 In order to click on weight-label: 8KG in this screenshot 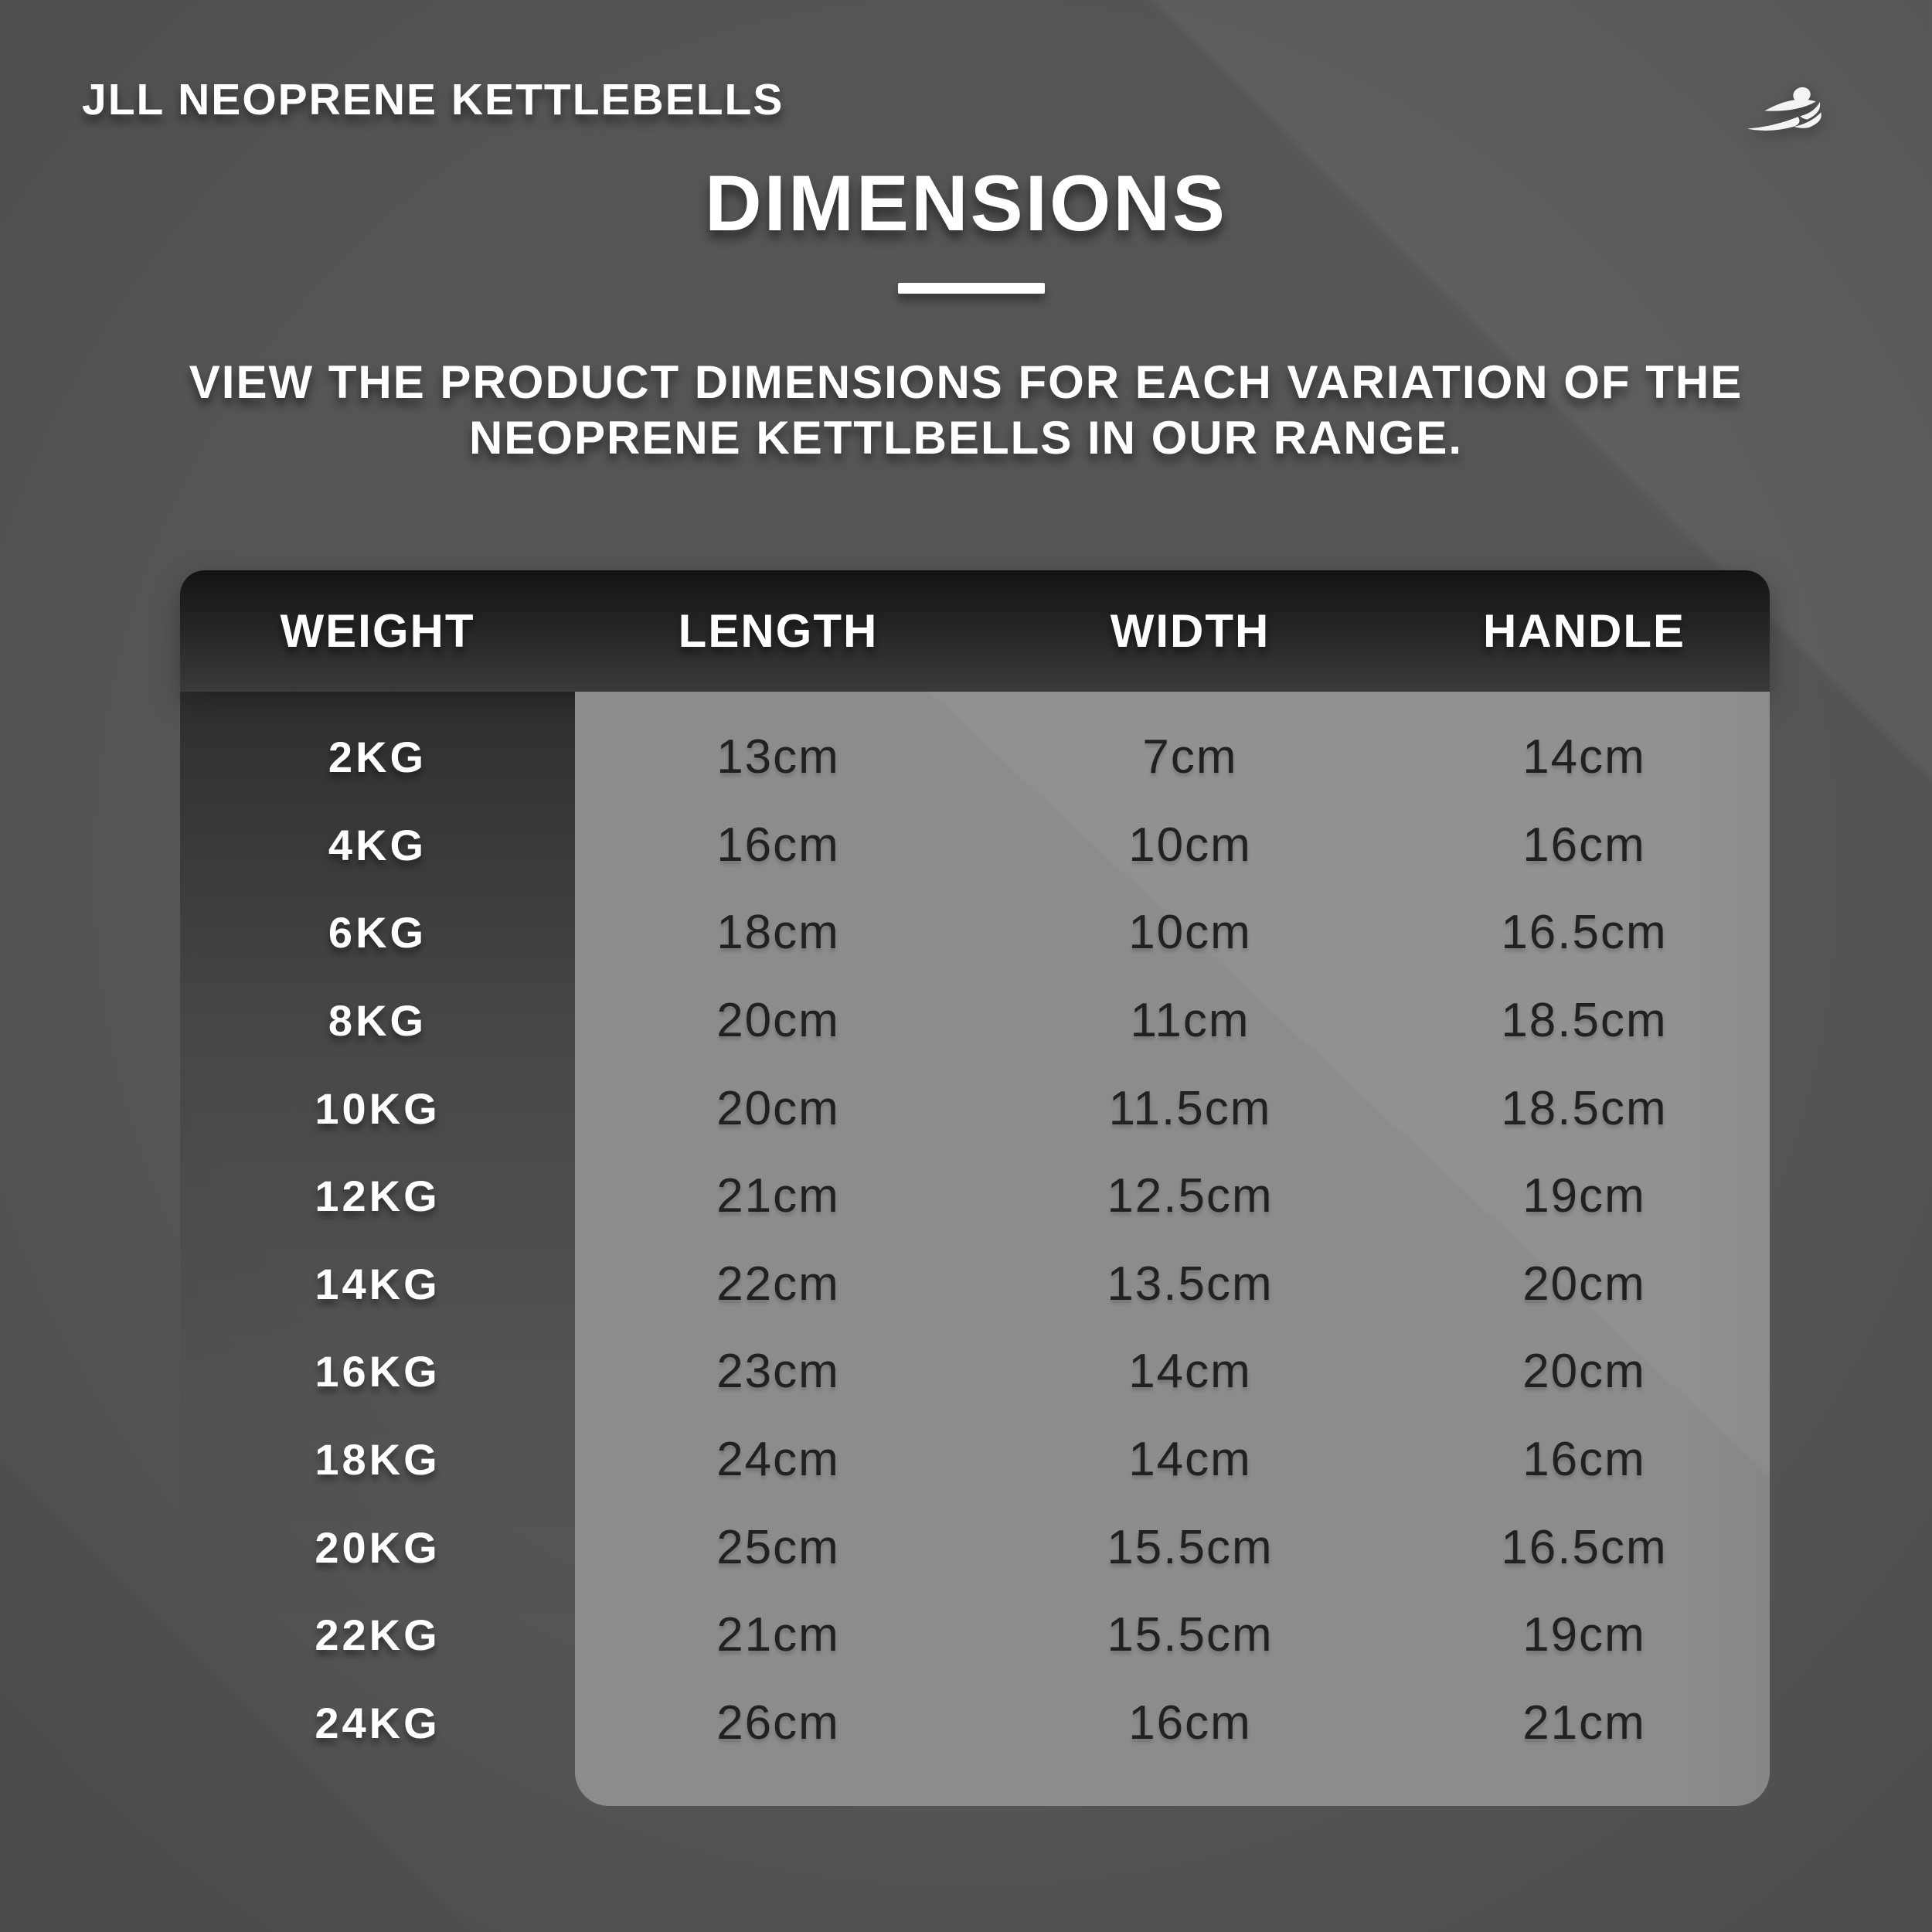, I will do `click(378, 1021)`.